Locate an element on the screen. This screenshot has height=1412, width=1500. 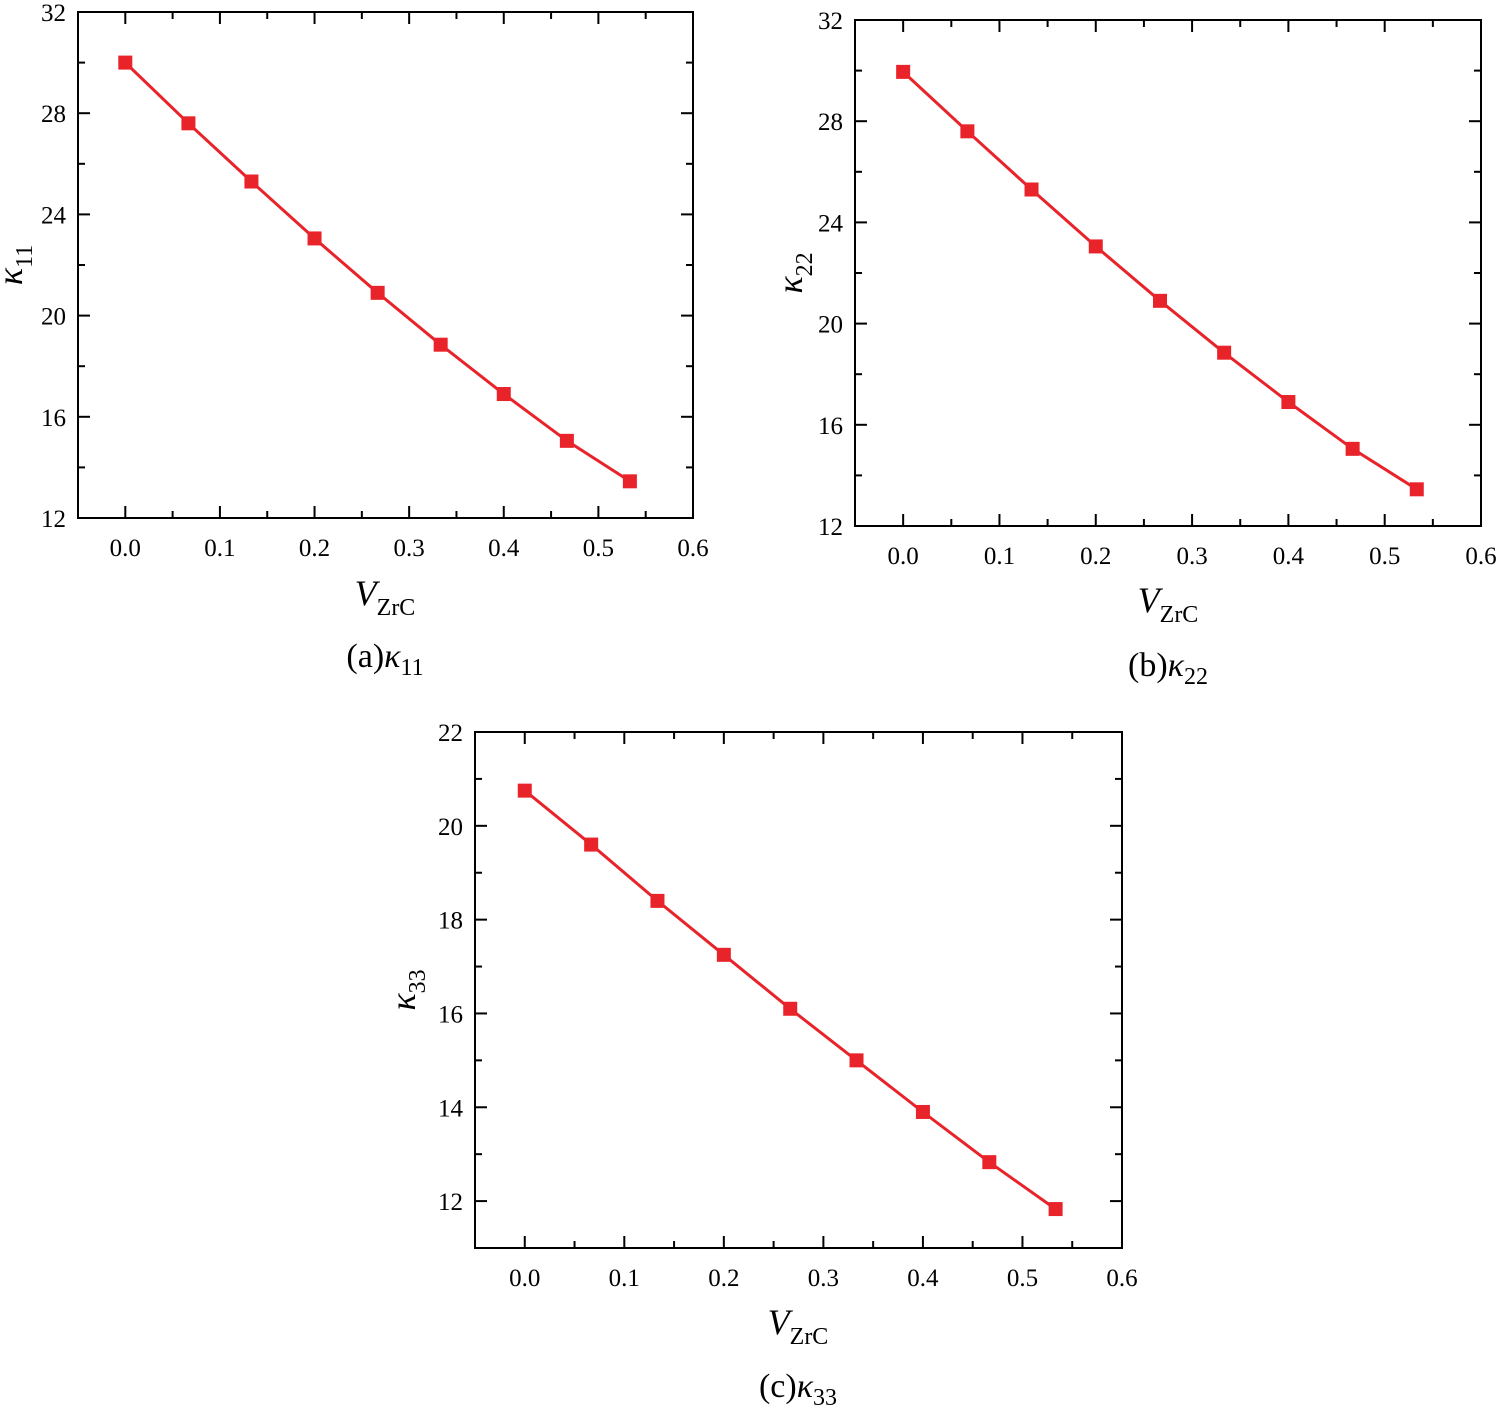
plot-frame is located at coordinates (385, 265).